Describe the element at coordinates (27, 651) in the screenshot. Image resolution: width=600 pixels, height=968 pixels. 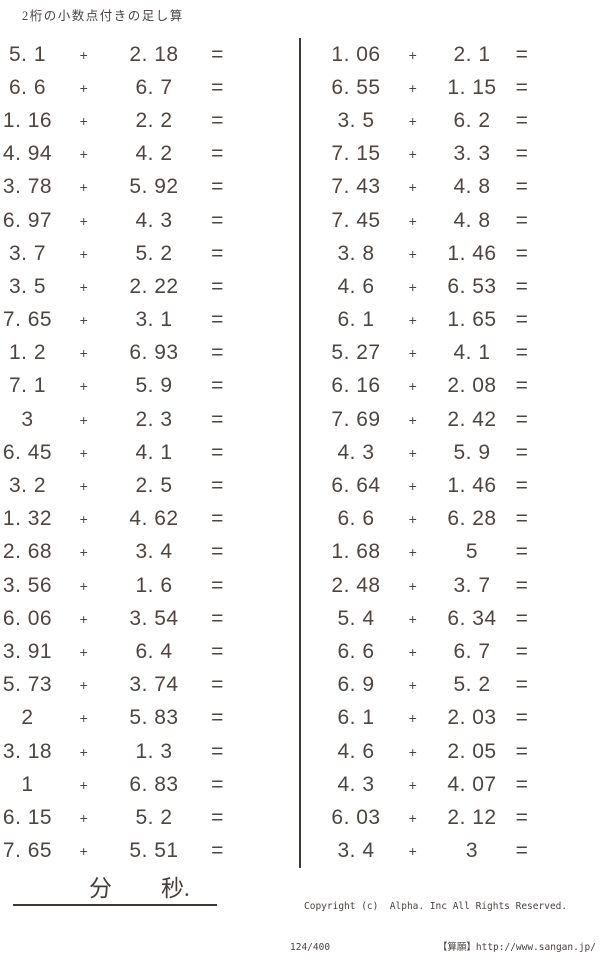
I see `operand-a: 3. 91` at that location.